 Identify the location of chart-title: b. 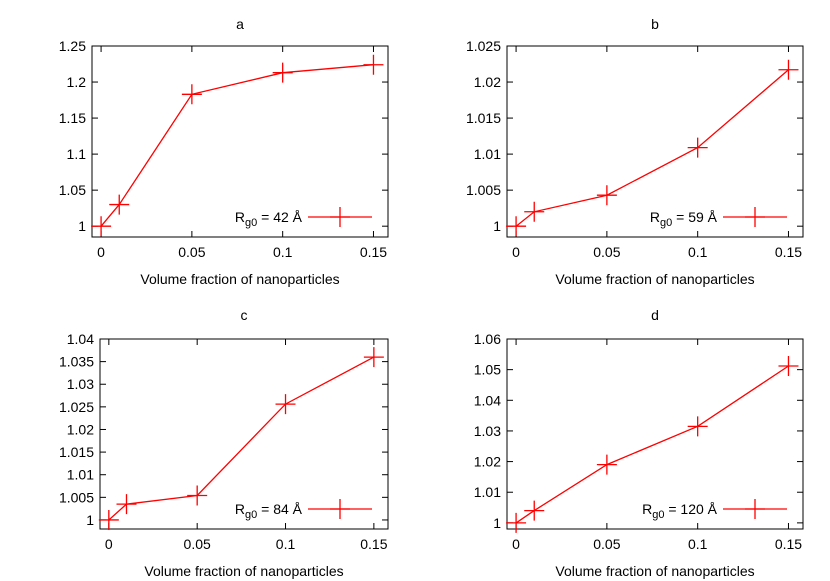
(655, 24).